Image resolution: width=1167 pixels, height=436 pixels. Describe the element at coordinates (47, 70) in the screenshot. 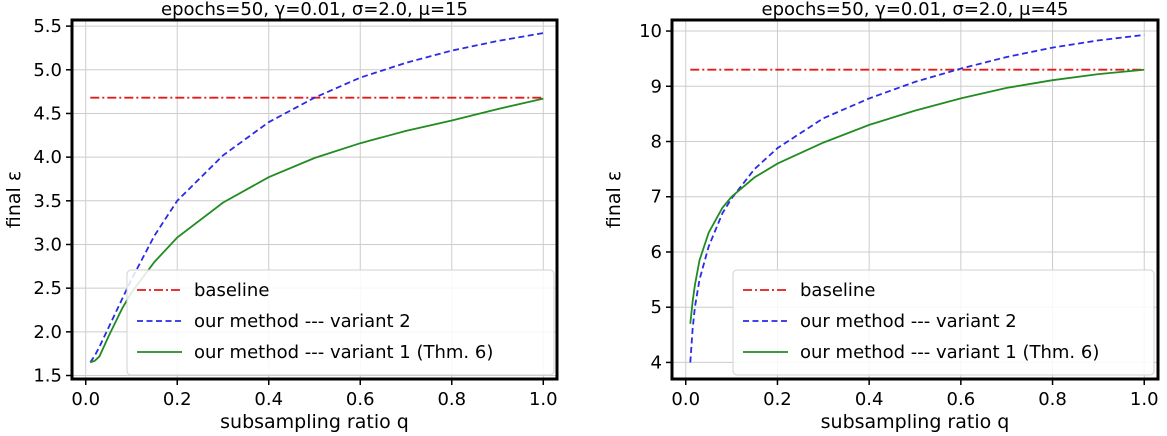

I see `y-tick-label: 5.0` at that location.